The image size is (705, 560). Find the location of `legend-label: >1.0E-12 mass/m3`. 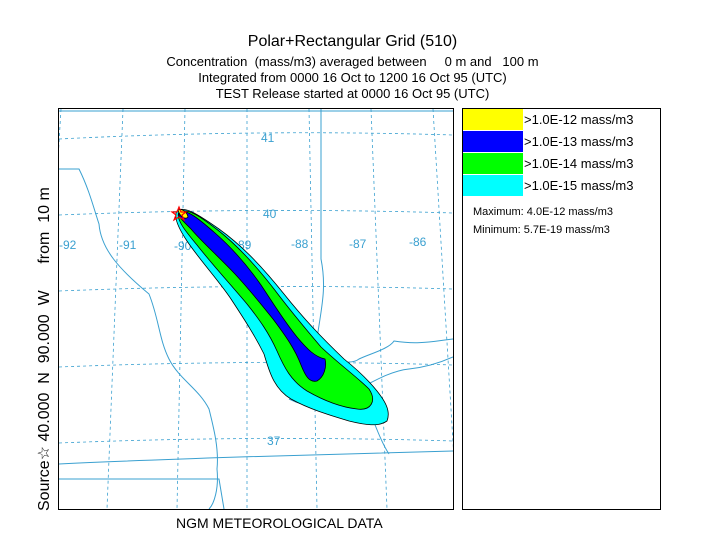

legend-label: >1.0E-12 mass/m3 is located at coordinates (579, 119).